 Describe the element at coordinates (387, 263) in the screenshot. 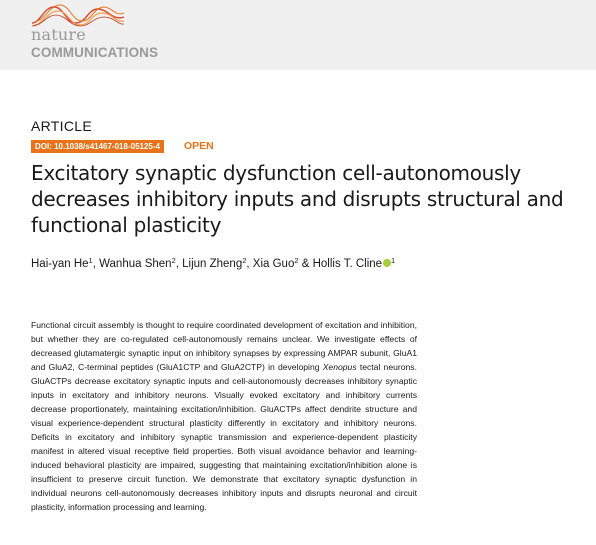

I see `orcid-icon` at that location.